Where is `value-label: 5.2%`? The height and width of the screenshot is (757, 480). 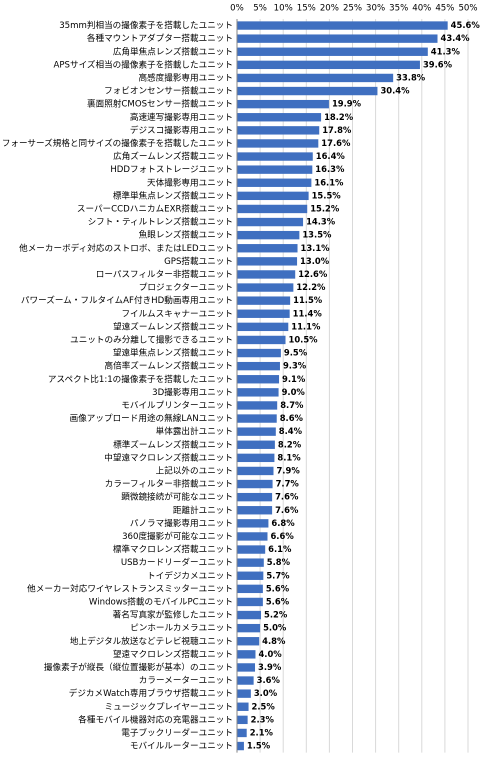
value-label: 5.2% is located at coordinates (276, 615).